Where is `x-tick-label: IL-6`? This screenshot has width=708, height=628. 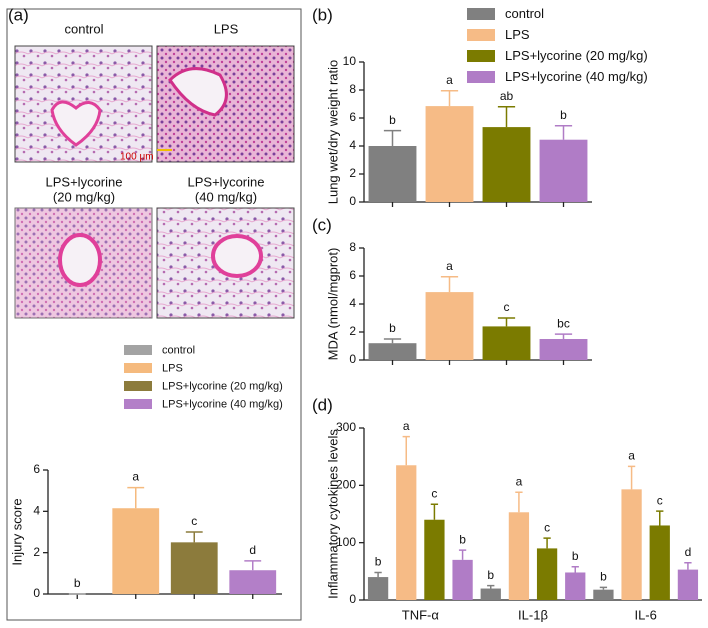 x-tick-label: IL-6 is located at coordinates (645, 614).